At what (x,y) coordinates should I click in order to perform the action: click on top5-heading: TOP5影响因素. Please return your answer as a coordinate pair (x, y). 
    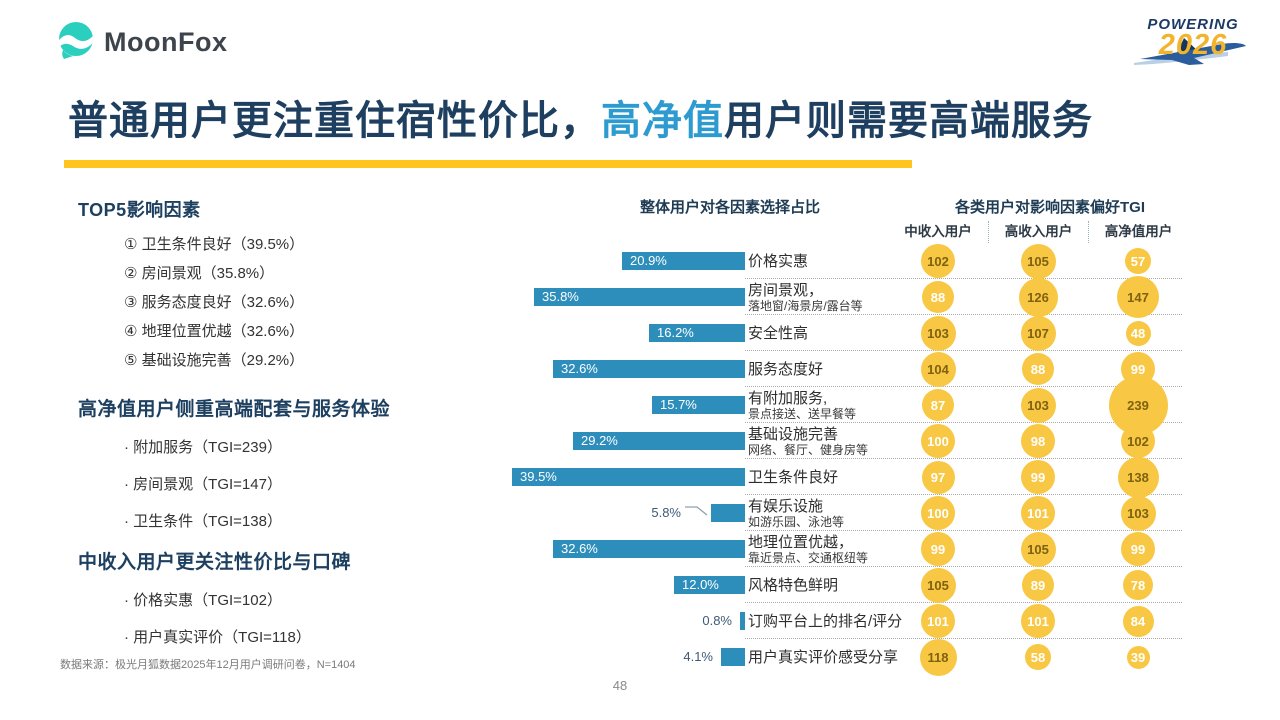
    Looking at the image, I should click on (139, 210).